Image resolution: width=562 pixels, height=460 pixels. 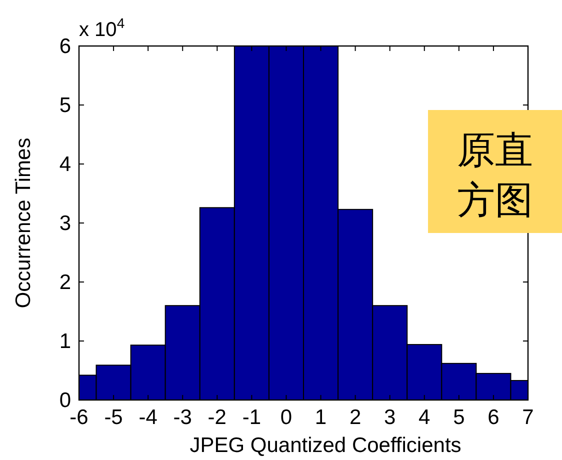 What do you see at coordinates (65, 341) in the screenshot?
I see `y-tick-label: 1` at bounding box center [65, 341].